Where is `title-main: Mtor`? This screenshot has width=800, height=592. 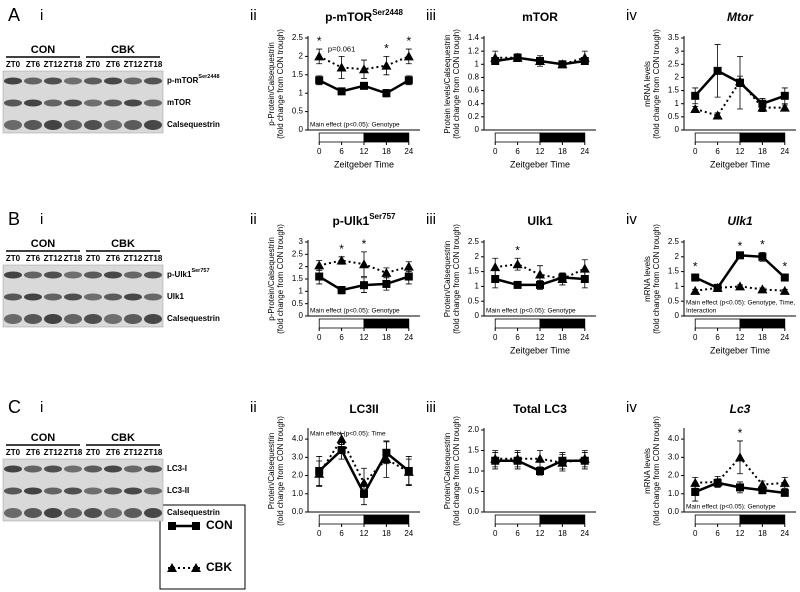 title-main: Mtor is located at coordinates (740, 17).